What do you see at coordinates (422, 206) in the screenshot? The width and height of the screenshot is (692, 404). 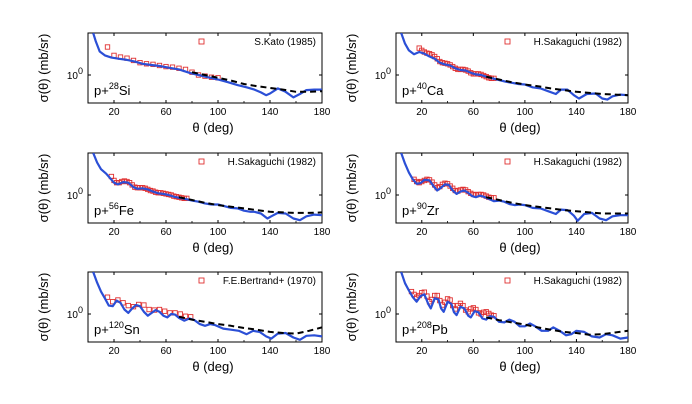 I see `target-mass: 90` at bounding box center [422, 206].